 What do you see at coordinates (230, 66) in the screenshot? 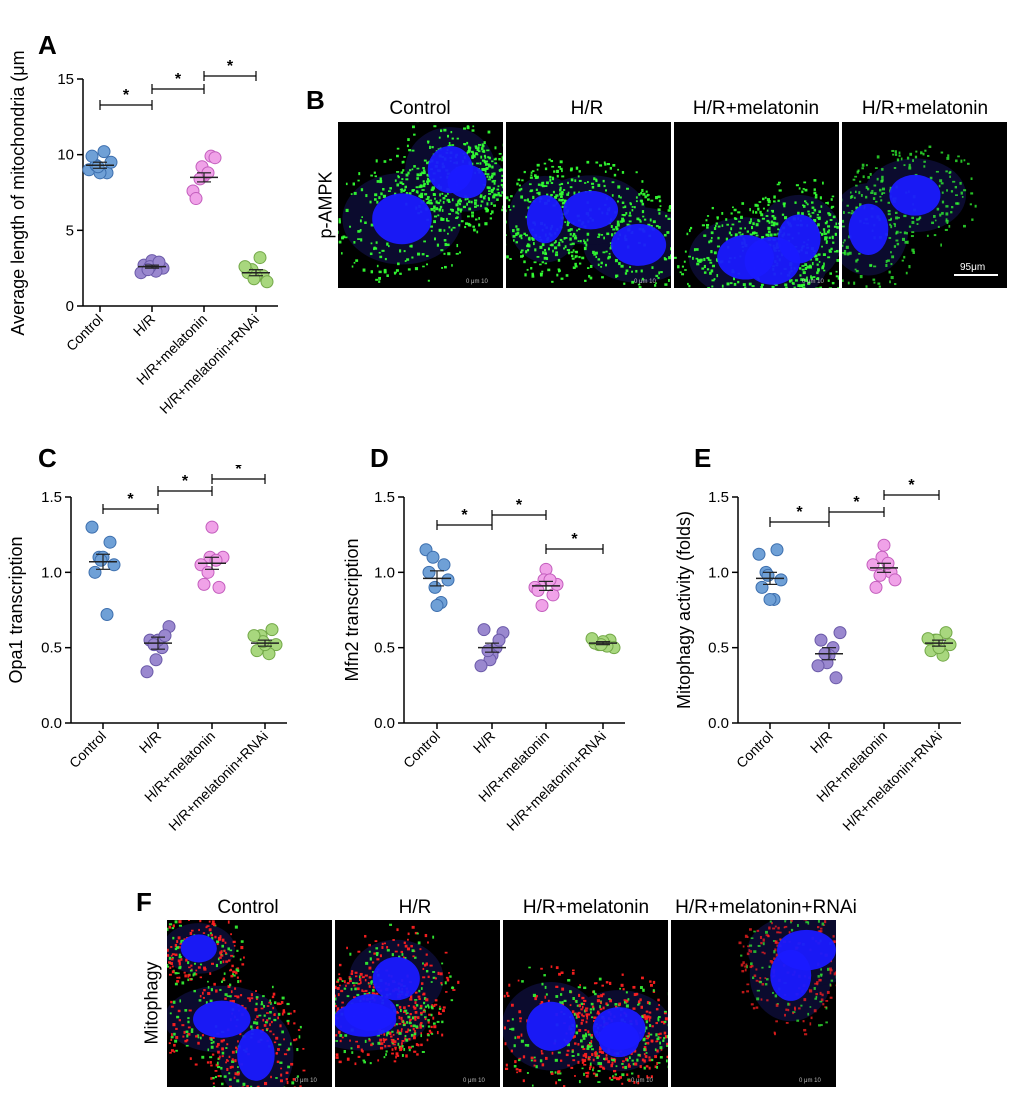
I see `significance-star: *` at bounding box center [230, 66].